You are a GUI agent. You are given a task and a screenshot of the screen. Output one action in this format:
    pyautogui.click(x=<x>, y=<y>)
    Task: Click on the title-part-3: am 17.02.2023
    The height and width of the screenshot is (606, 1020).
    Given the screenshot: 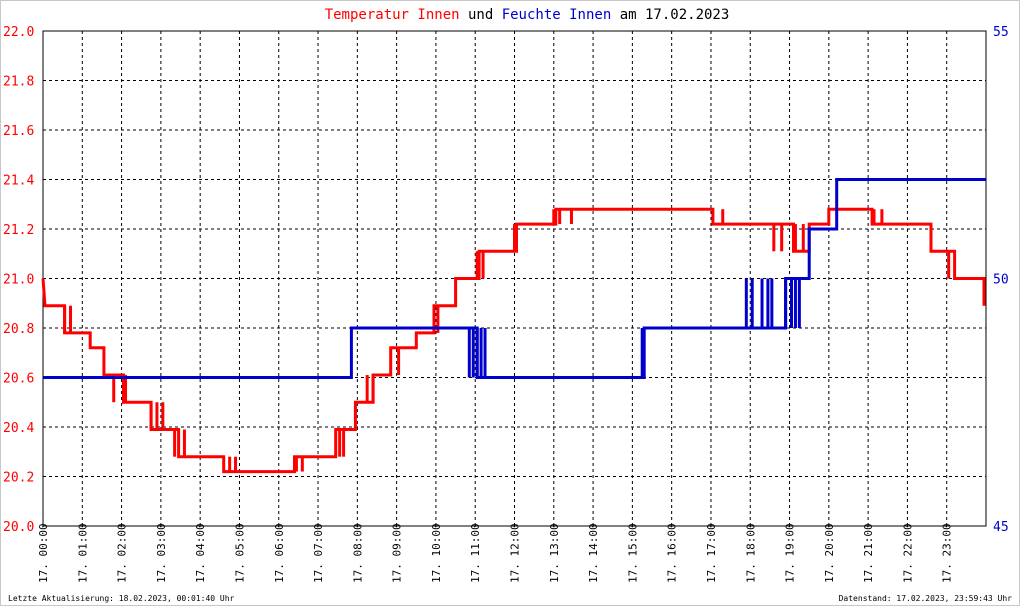 What is the action you would take?
    pyautogui.click(x=670, y=15)
    